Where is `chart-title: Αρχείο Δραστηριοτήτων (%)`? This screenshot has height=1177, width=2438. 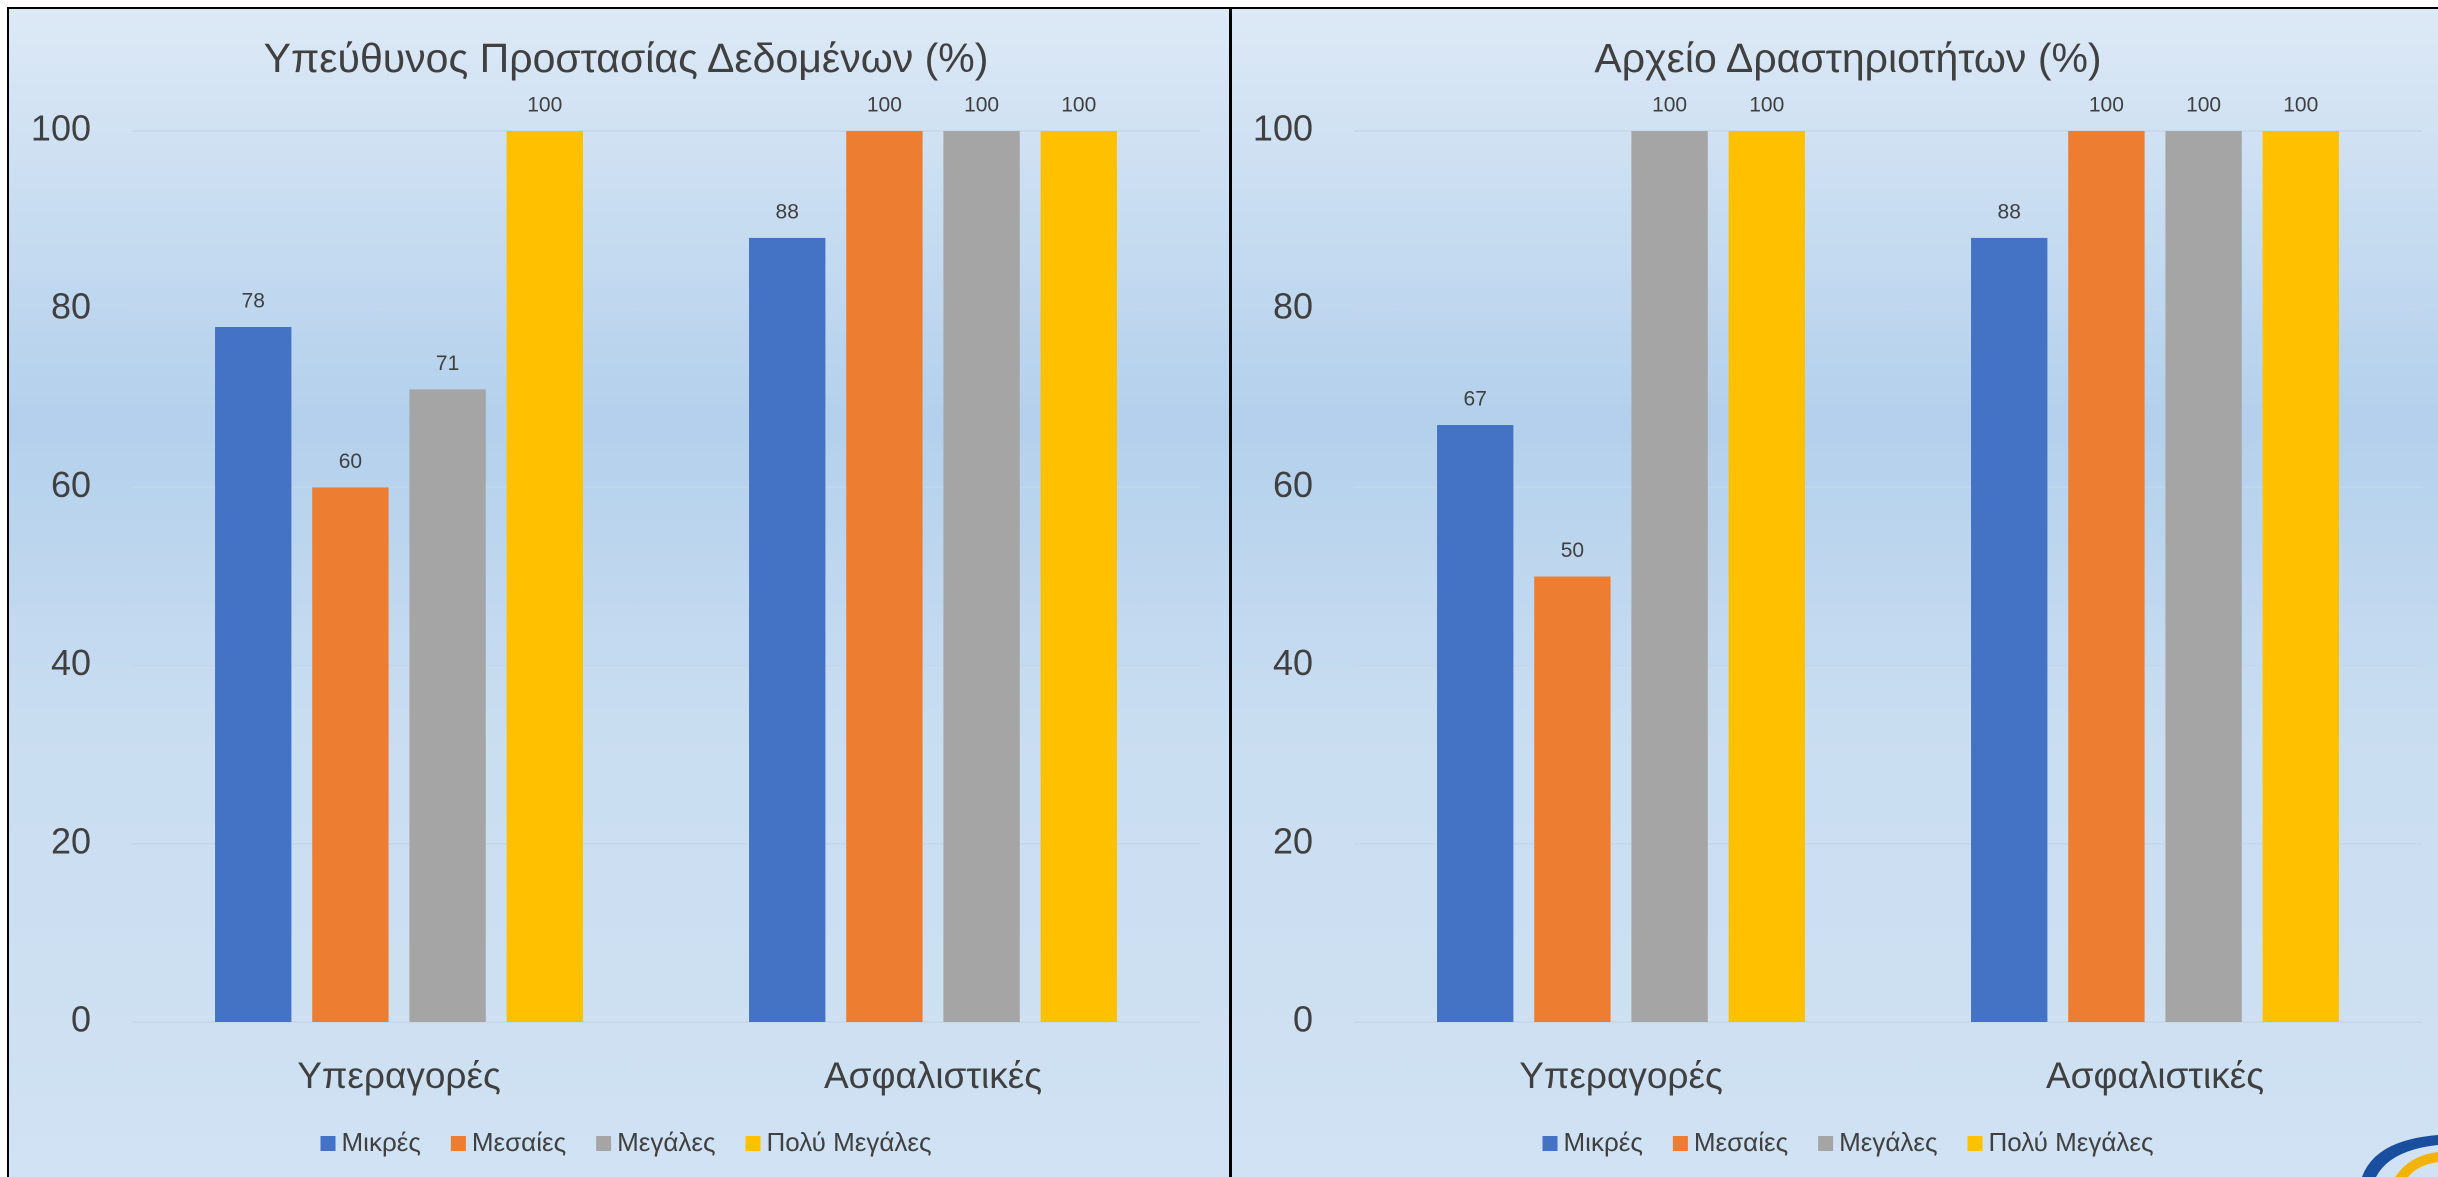
chart-title: Αρχείο Δραστηριοτήτων (%) is located at coordinates (1847, 58).